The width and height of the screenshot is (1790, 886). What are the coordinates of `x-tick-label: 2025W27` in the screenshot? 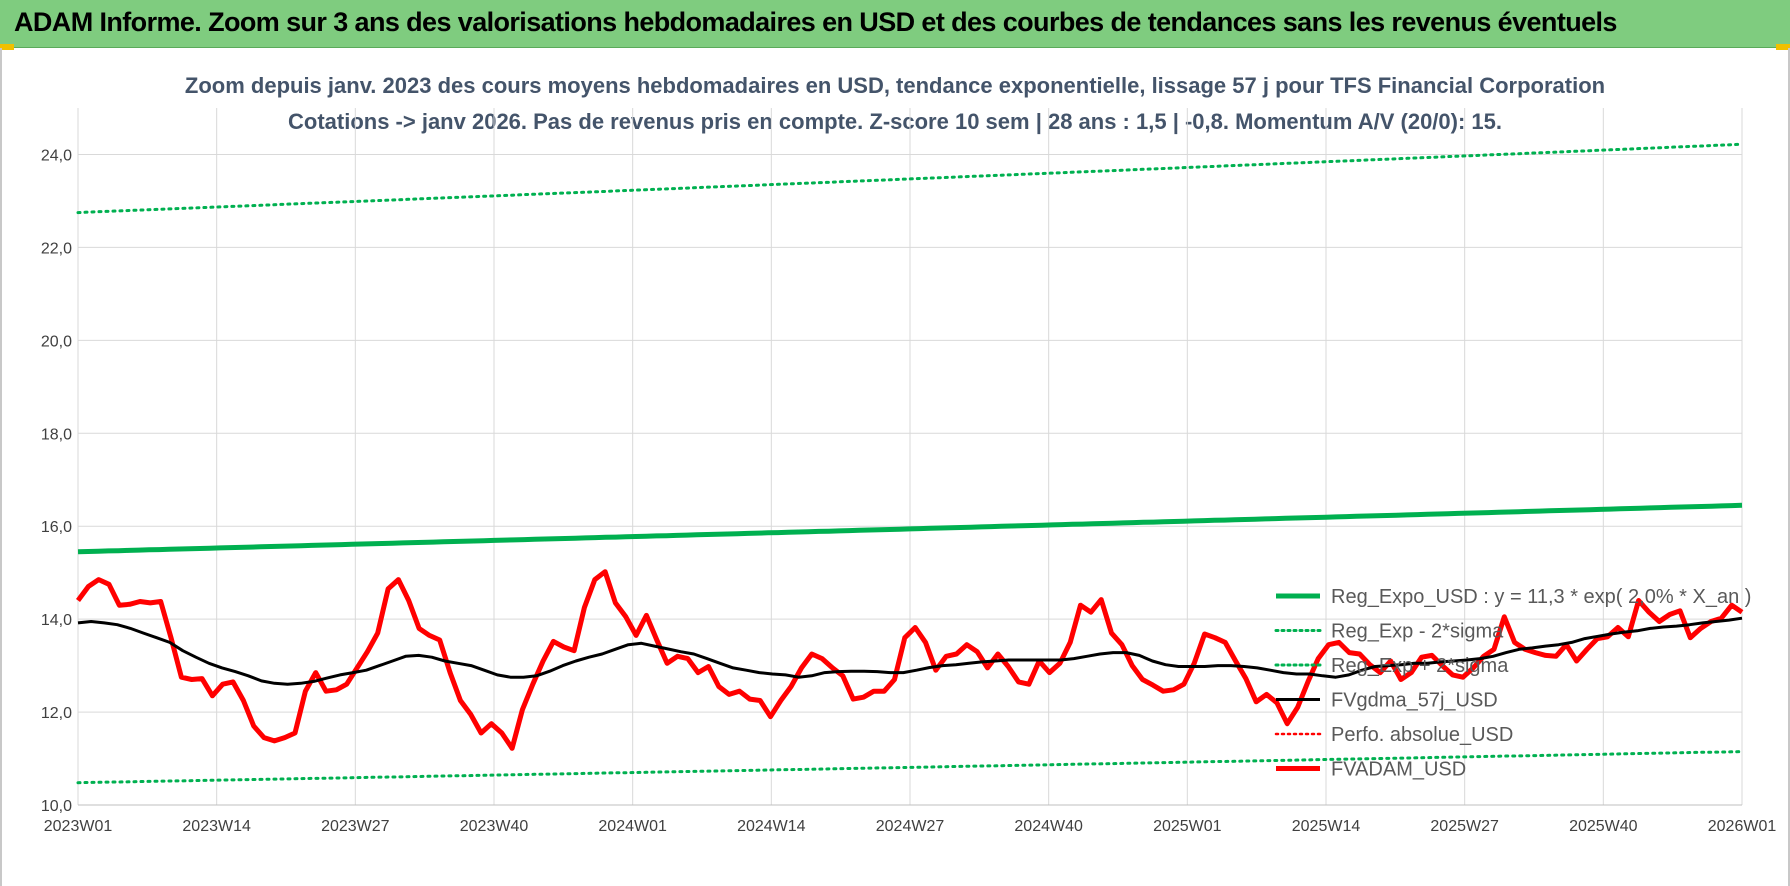 It's located at (1464, 826).